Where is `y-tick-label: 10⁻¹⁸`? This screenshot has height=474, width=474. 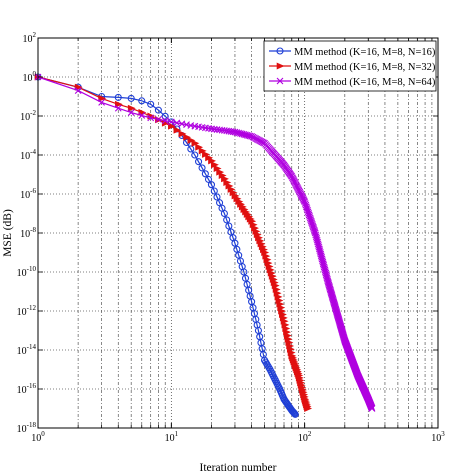 y-tick-label: 10⁻¹⁸ is located at coordinates (27, 428).